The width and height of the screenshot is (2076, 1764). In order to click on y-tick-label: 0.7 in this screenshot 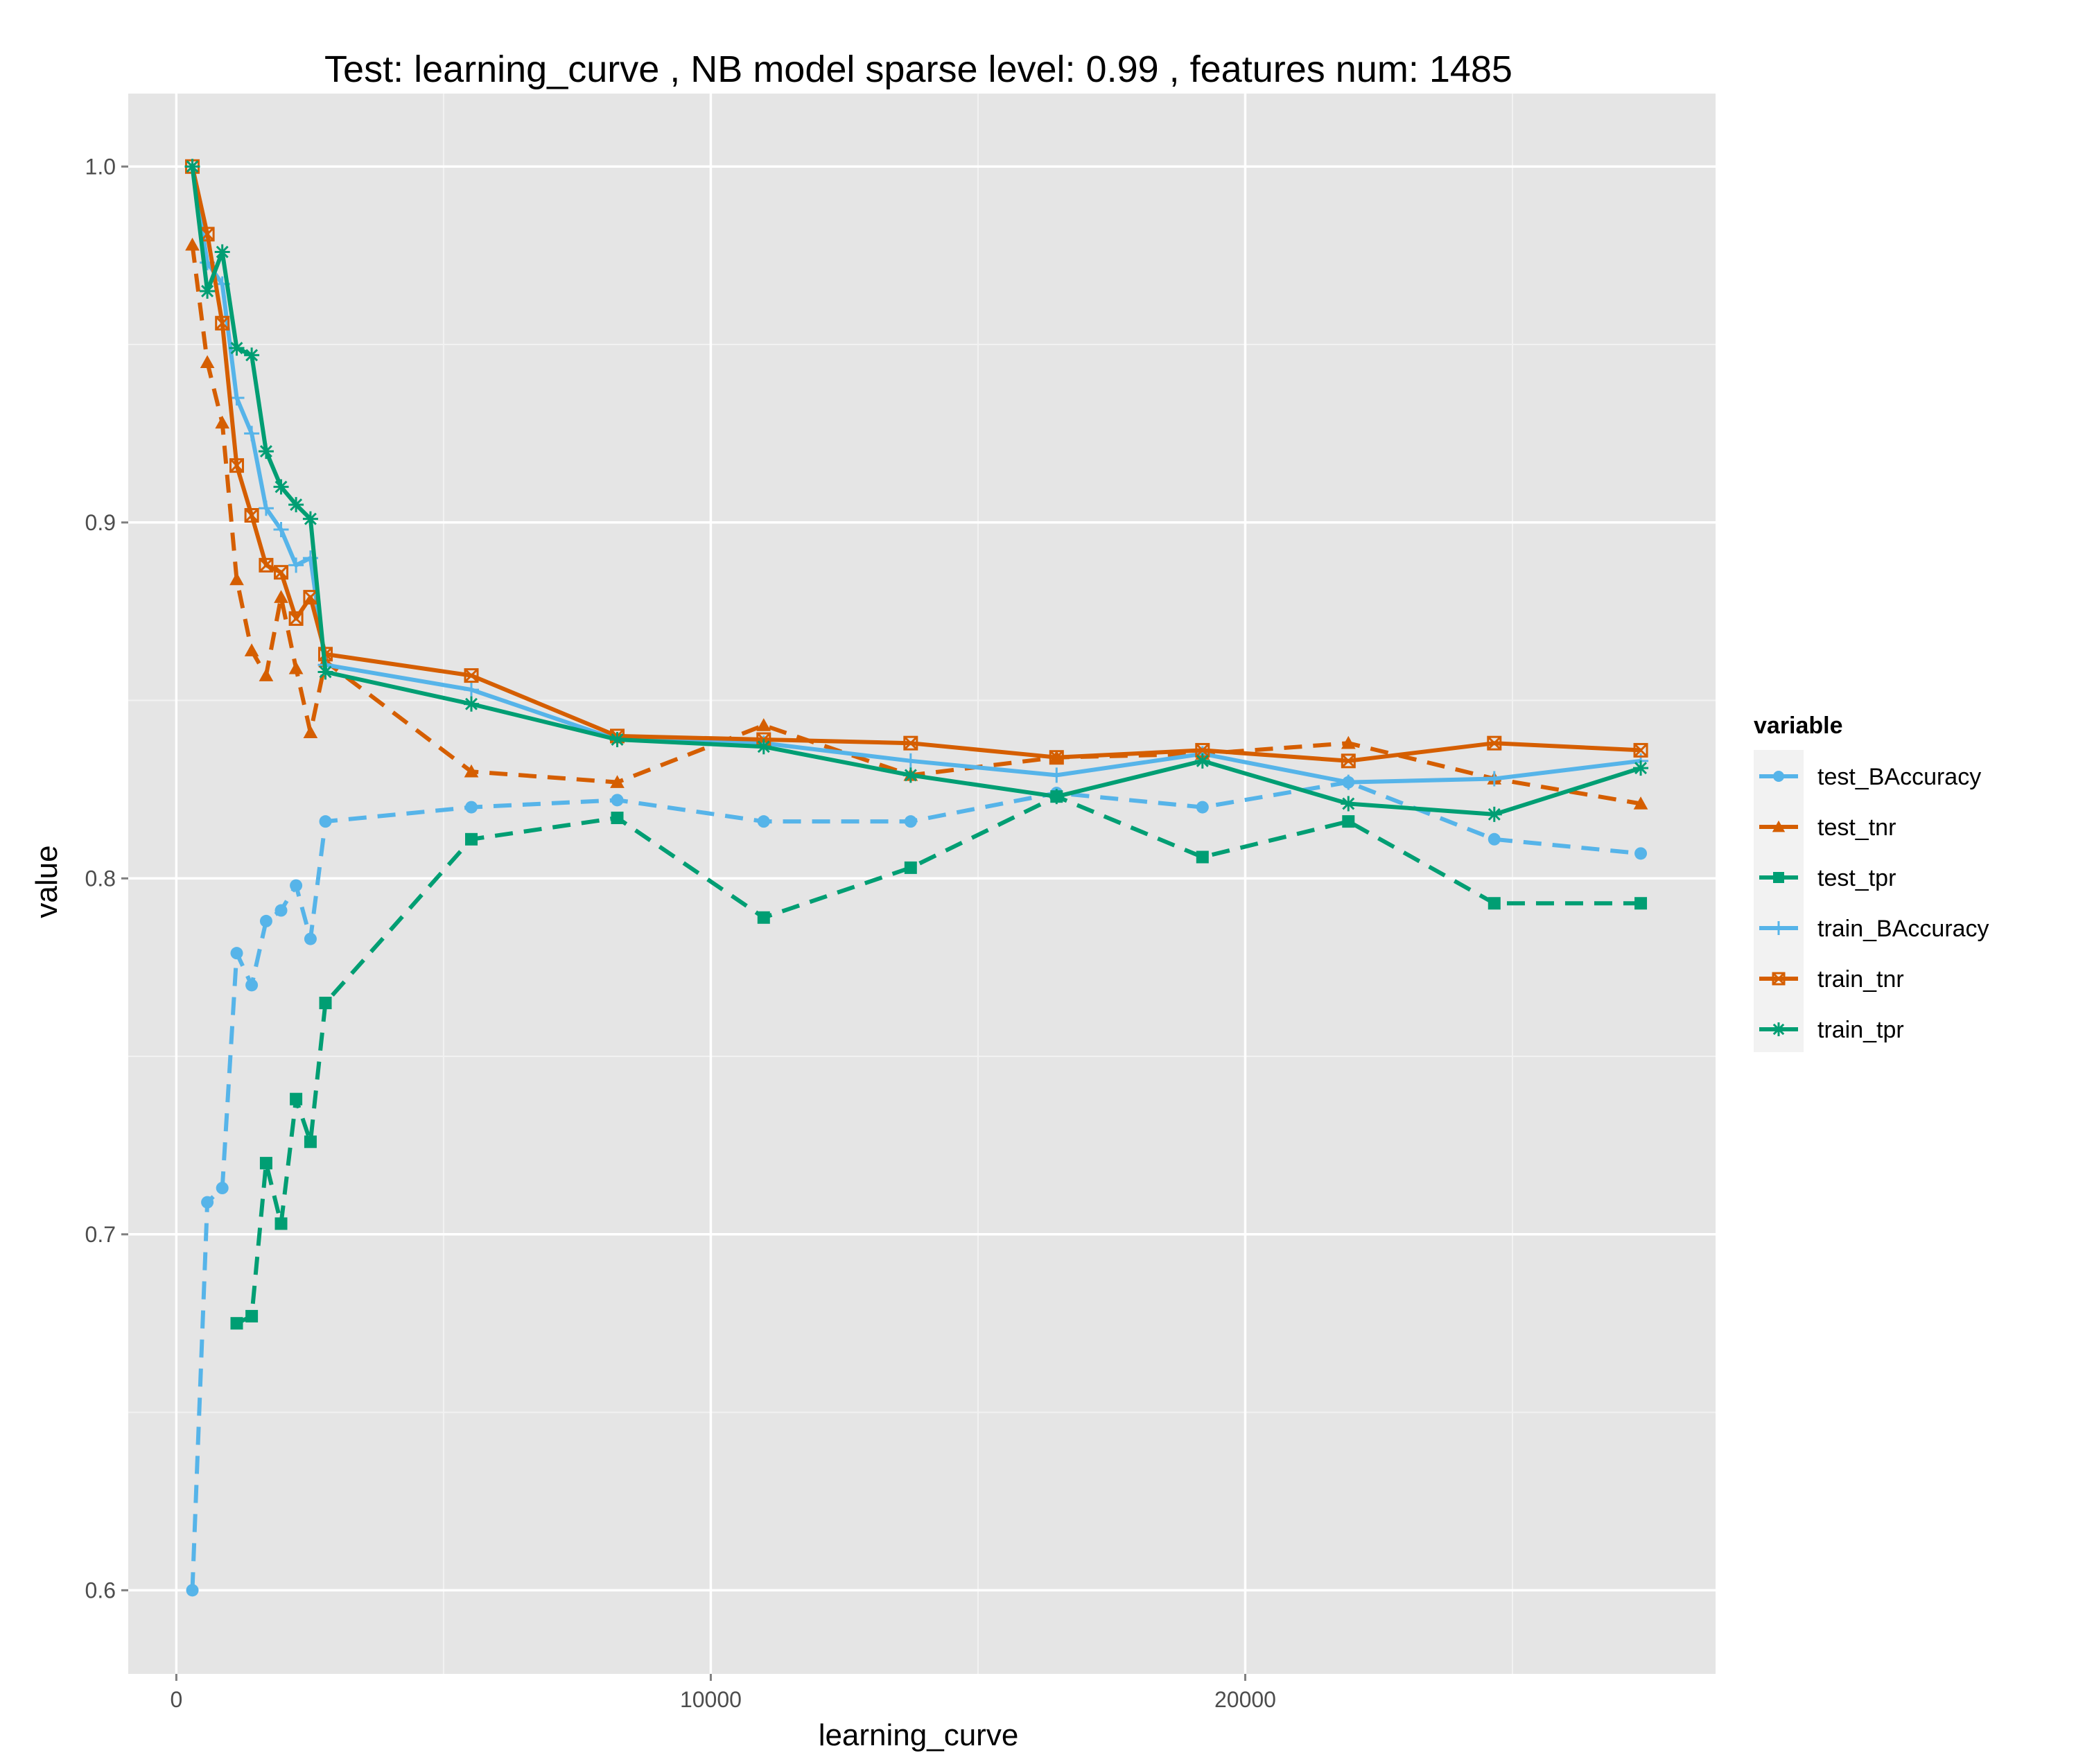, I will do `click(100, 1234)`.